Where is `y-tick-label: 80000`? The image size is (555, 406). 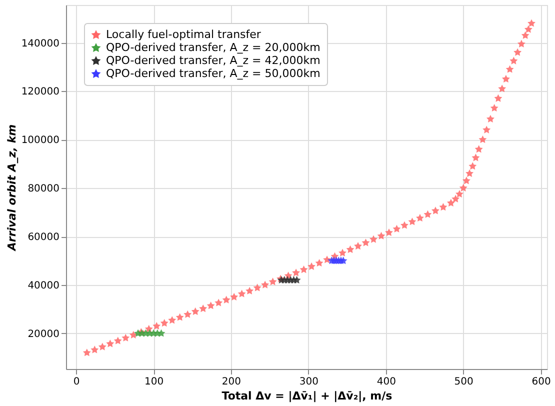
y-tick-label: 80000 is located at coordinates (44, 189).